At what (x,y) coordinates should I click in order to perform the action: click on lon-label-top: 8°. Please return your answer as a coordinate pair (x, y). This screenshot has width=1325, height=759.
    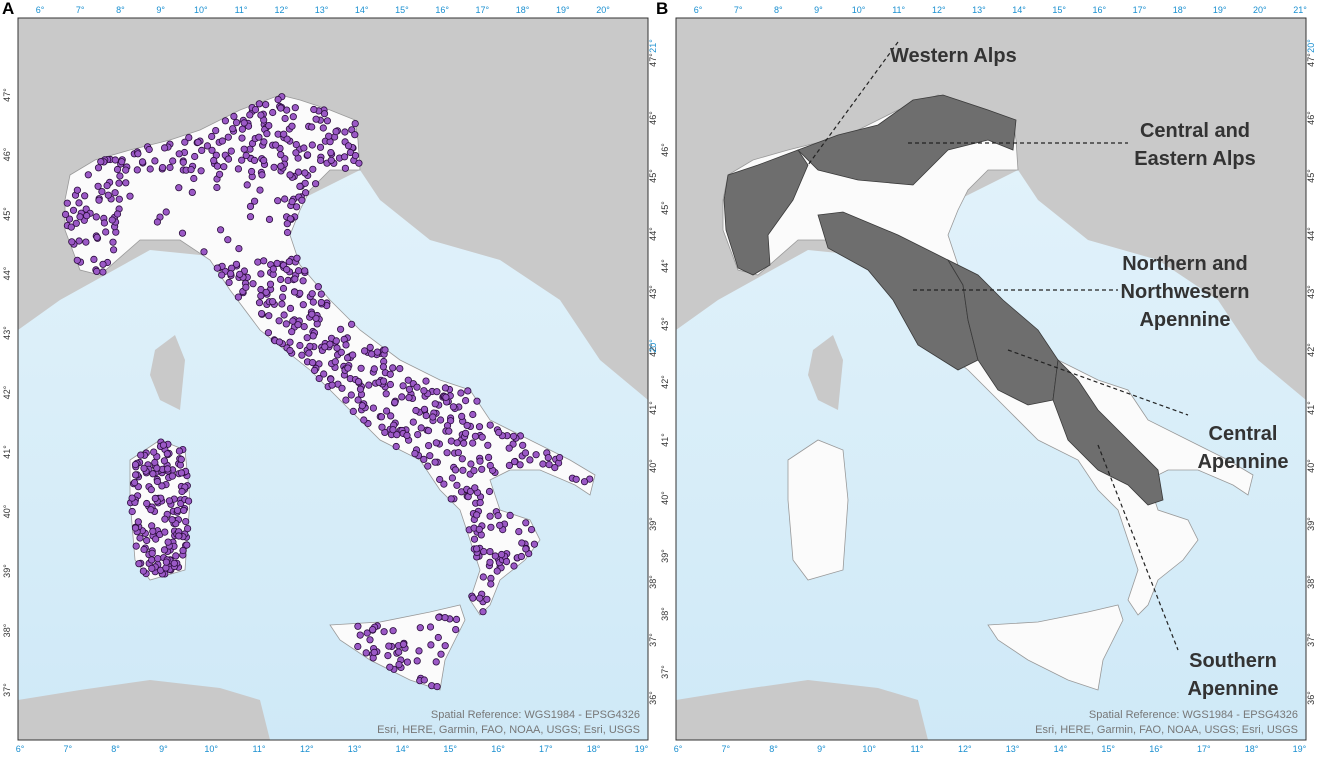
    Looking at the image, I should click on (778, 10).